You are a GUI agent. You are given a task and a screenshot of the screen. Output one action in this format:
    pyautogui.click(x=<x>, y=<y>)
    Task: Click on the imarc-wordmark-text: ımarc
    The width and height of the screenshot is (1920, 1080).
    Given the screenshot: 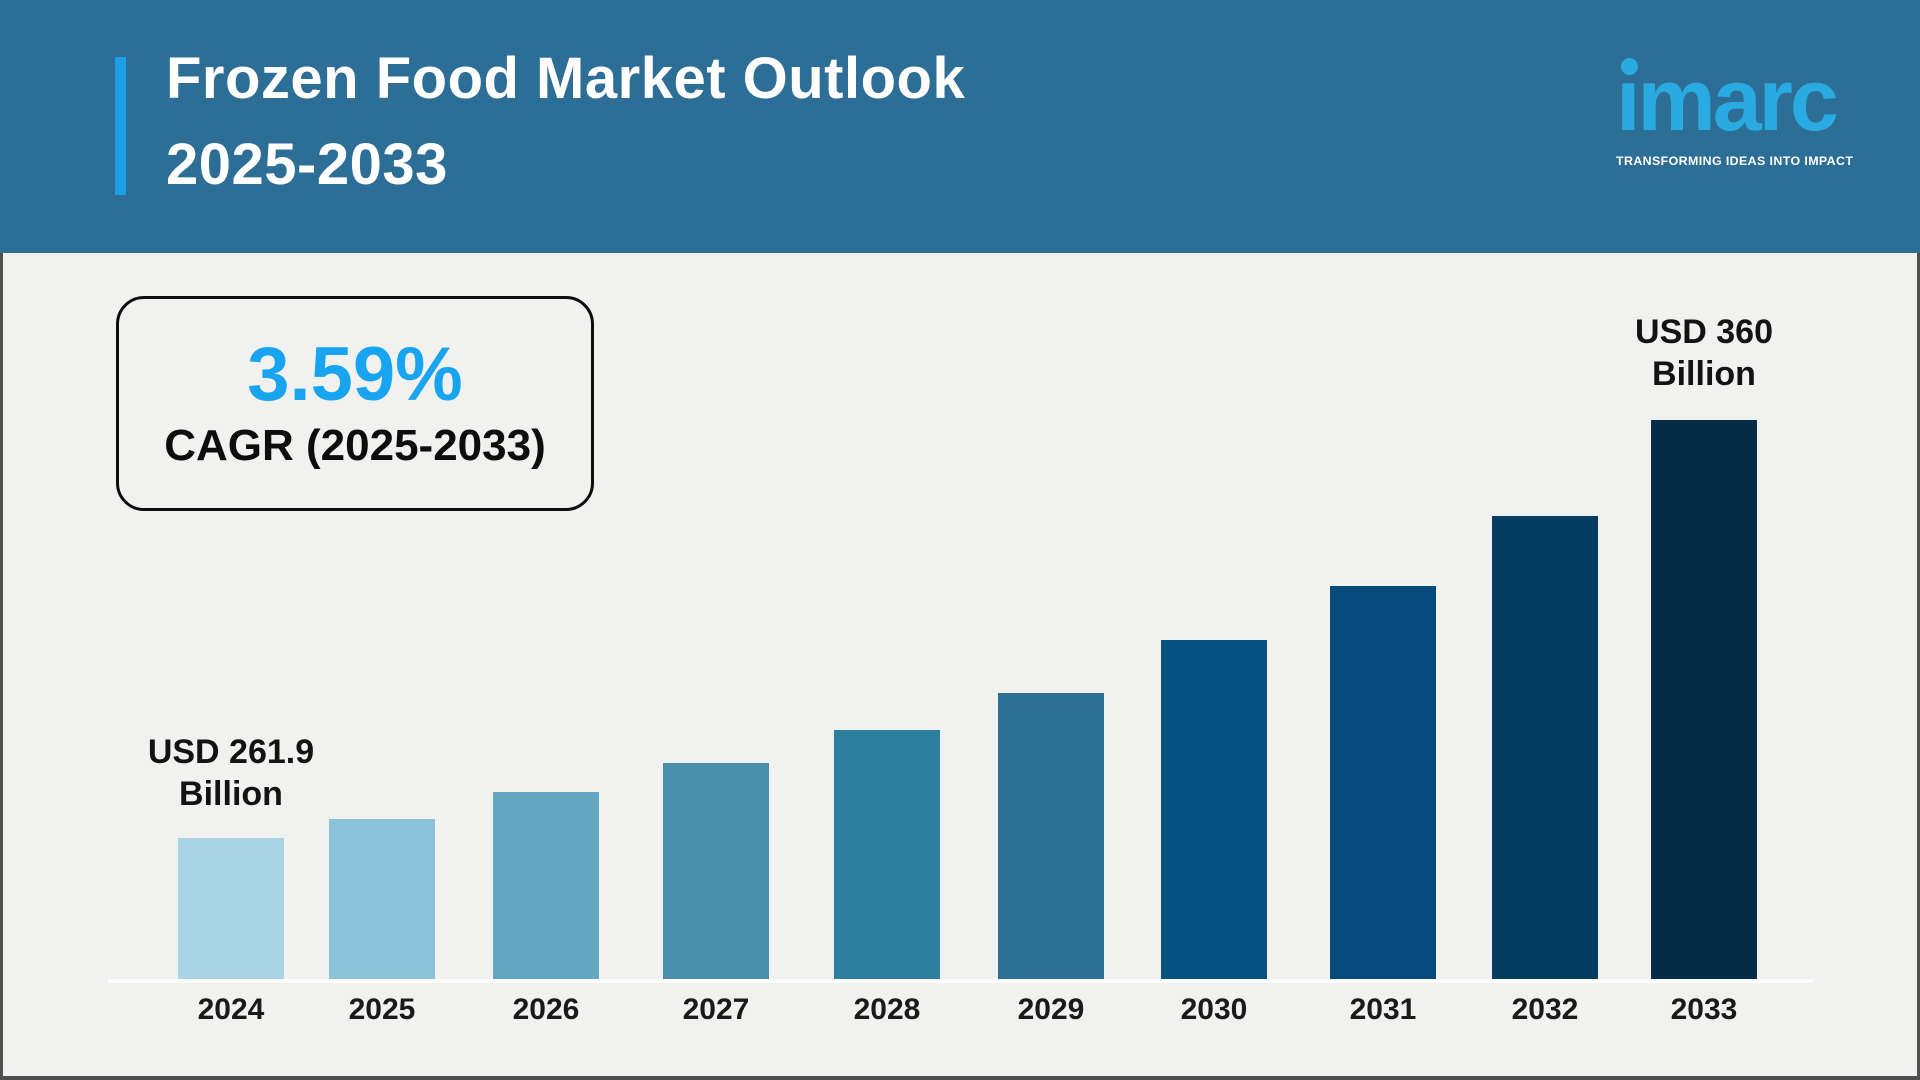 What is the action you would take?
    pyautogui.click(x=1727, y=99)
    